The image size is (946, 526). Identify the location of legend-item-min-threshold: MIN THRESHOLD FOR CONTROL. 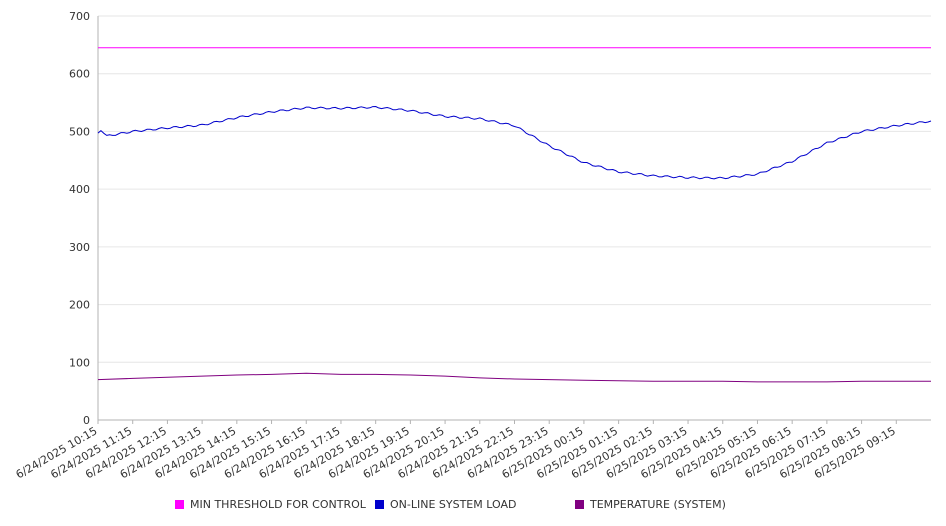
(270, 504).